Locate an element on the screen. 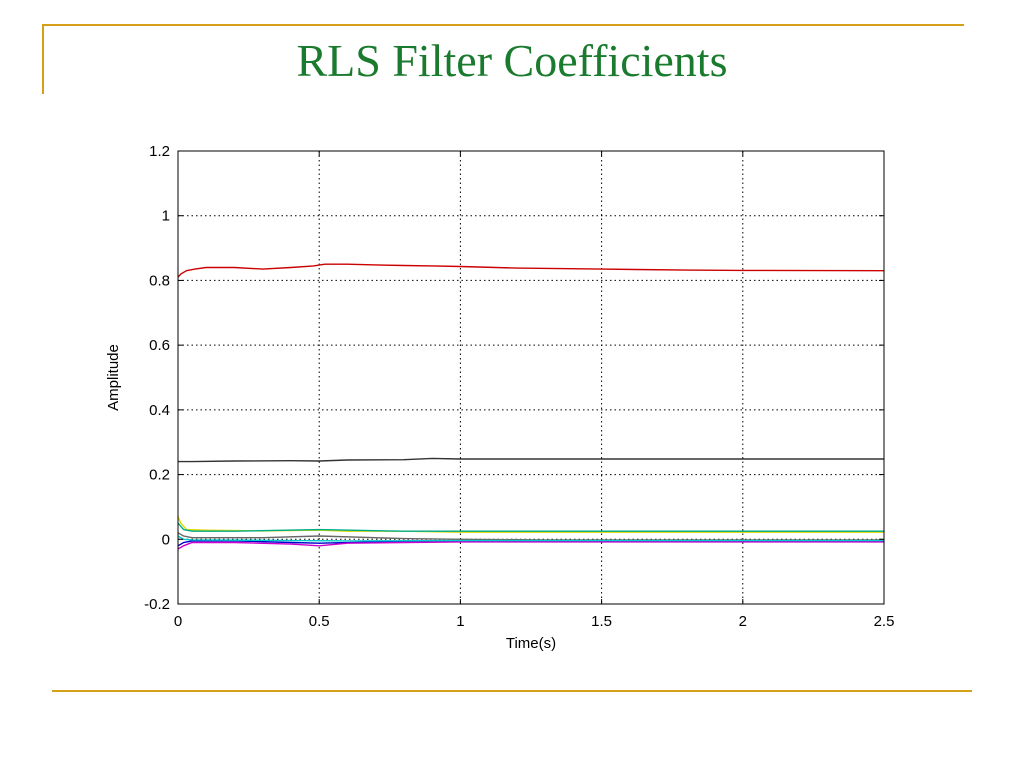  y-tick-label: 1.2 is located at coordinates (159, 151).